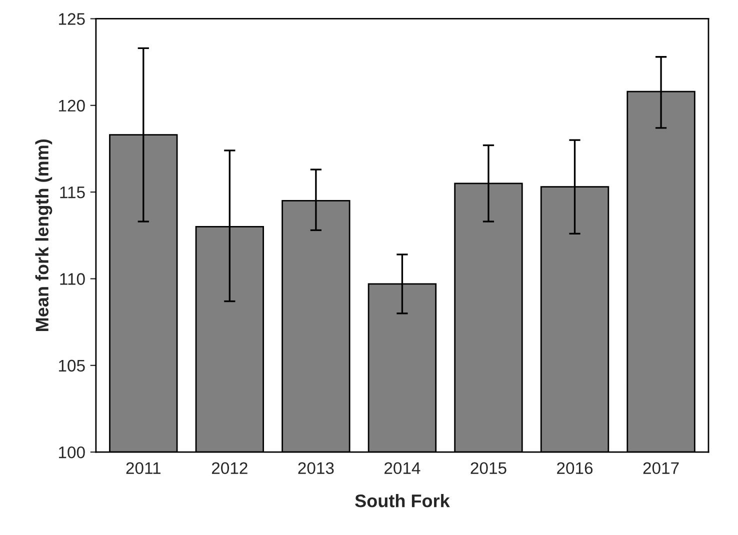 Image resolution: width=738 pixels, height=535 pixels. I want to click on x-tick-label: 2015, so click(488, 468).